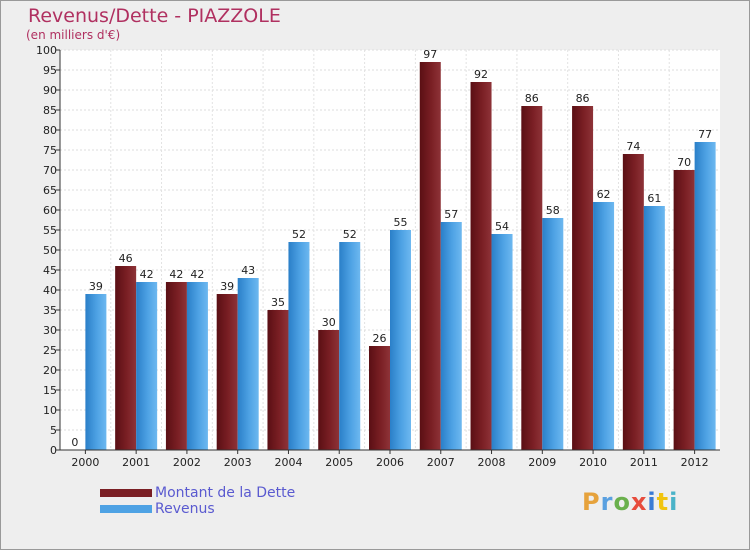 The width and height of the screenshot is (750, 550). I want to click on legend-swatch-dette, so click(126, 493).